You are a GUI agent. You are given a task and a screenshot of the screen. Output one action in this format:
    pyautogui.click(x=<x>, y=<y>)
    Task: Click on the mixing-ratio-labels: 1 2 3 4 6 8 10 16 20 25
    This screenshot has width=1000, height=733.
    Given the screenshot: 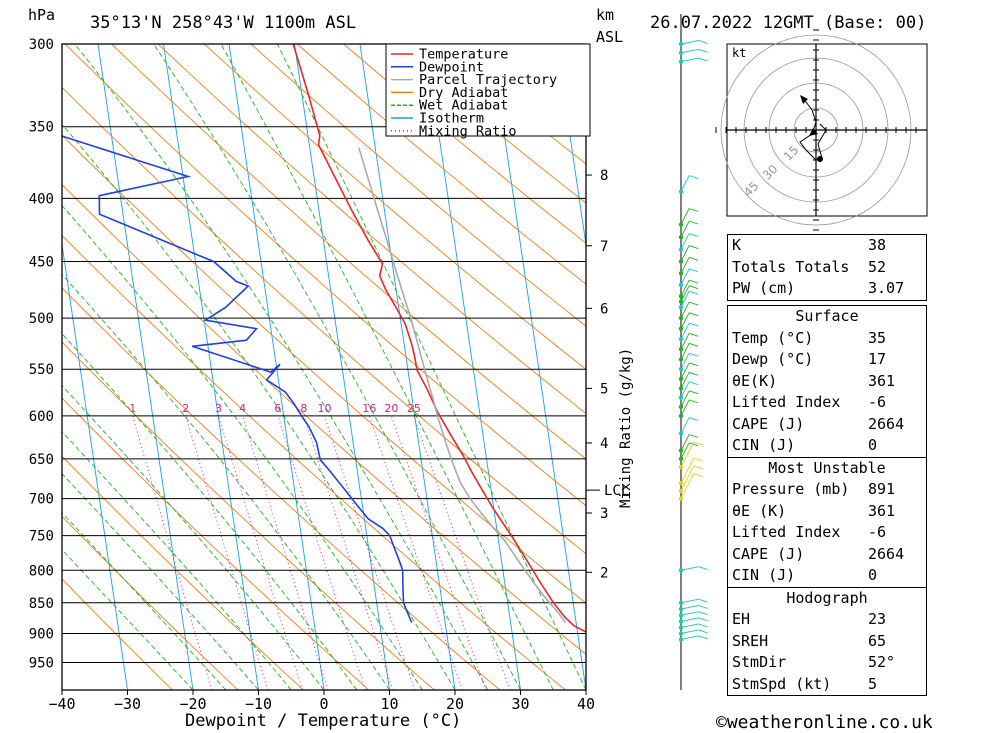 What is the action you would take?
    pyautogui.click(x=275, y=408)
    